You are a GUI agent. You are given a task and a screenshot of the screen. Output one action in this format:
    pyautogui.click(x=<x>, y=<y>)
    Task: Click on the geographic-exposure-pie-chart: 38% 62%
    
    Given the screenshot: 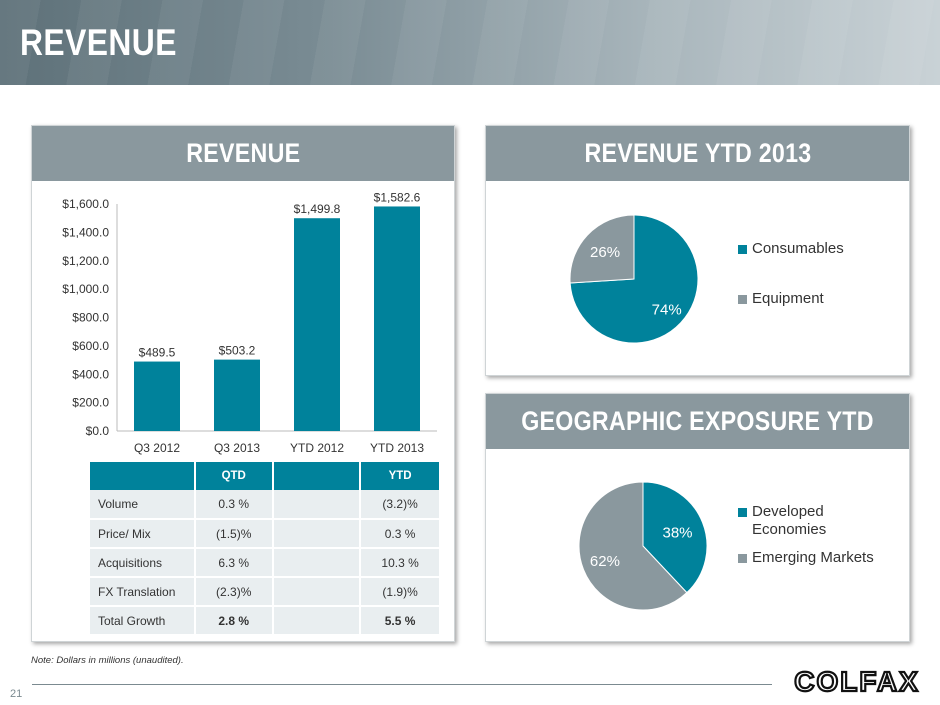 What is the action you would take?
    pyautogui.click(x=643, y=546)
    